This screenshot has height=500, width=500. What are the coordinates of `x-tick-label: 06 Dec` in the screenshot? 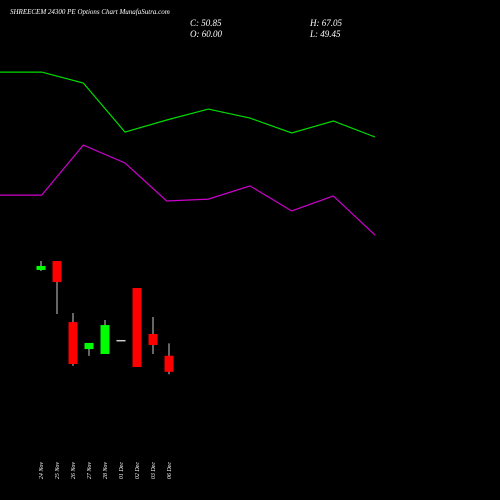 It's located at (170, 470).